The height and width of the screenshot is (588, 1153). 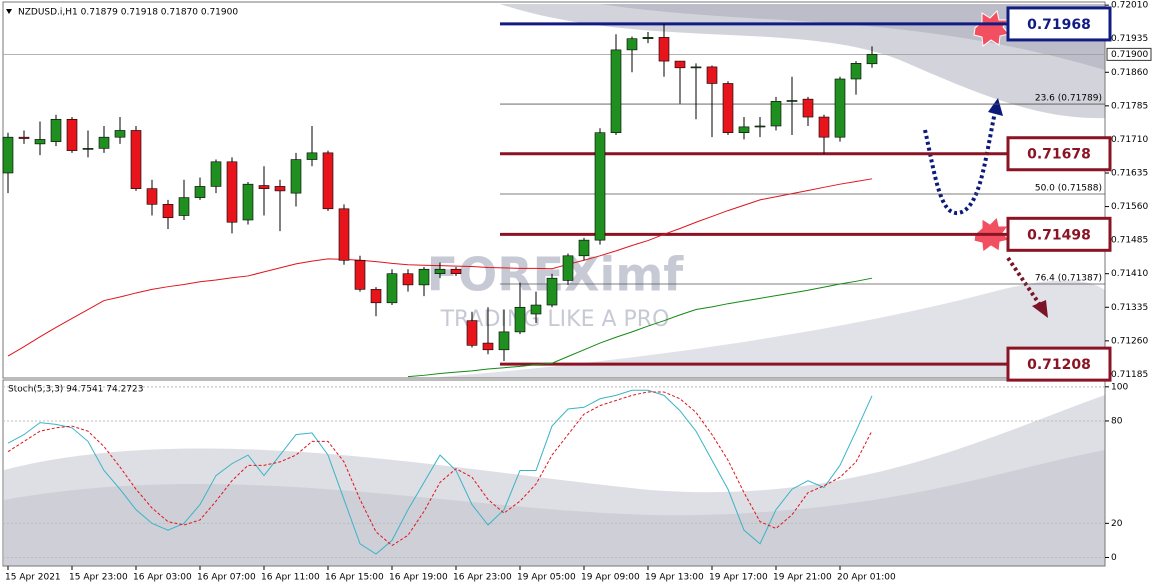 I want to click on x-tick-label: 16 Apr 15:00, so click(x=354, y=578).